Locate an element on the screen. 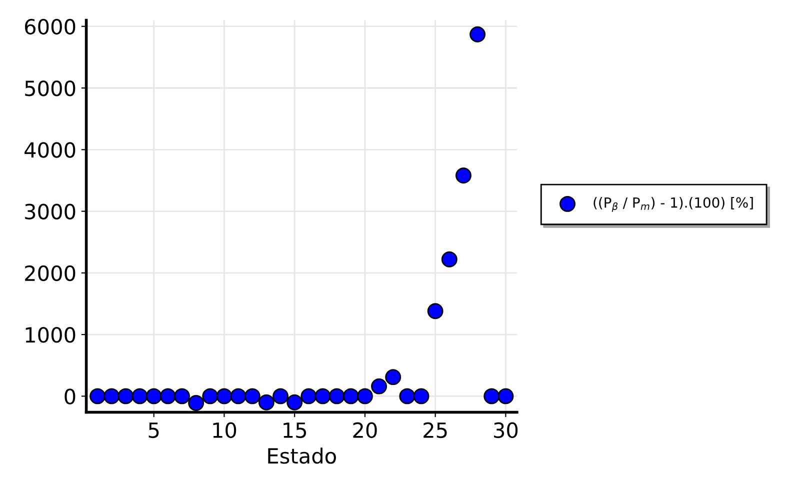 This screenshot has width=799, height=481. y-tick-label: 5000 is located at coordinates (50, 88).